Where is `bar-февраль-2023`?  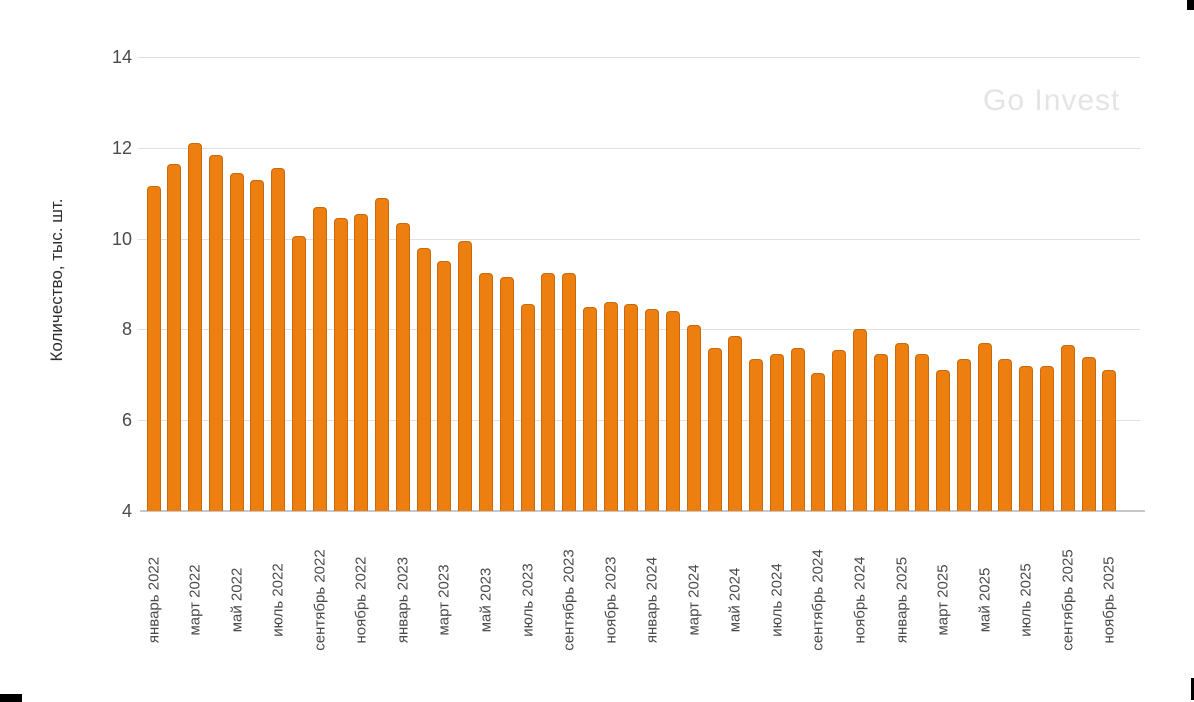
bar-февраль-2023 is located at coordinates (423, 379).